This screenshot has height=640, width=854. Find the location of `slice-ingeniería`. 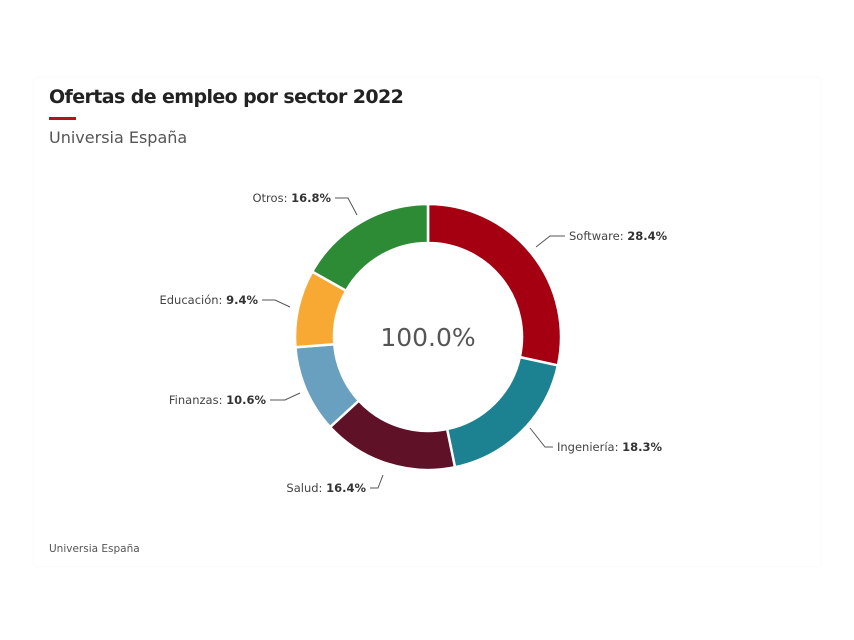

slice-ingeniería is located at coordinates (502, 412).